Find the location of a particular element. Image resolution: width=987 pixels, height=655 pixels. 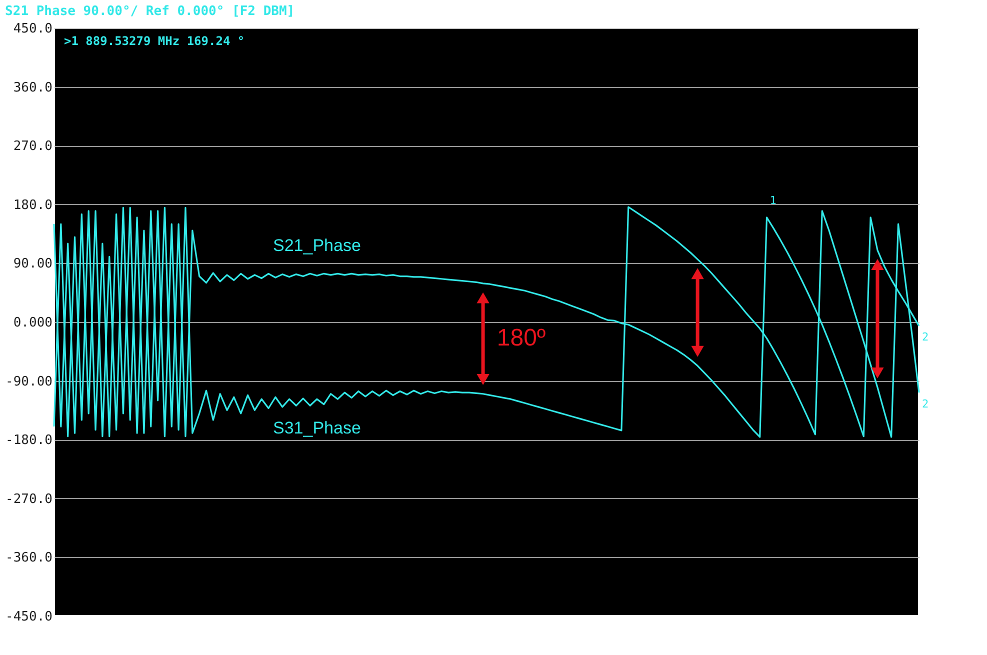

y-tick-label: 0.000 is located at coordinates (32, 323).